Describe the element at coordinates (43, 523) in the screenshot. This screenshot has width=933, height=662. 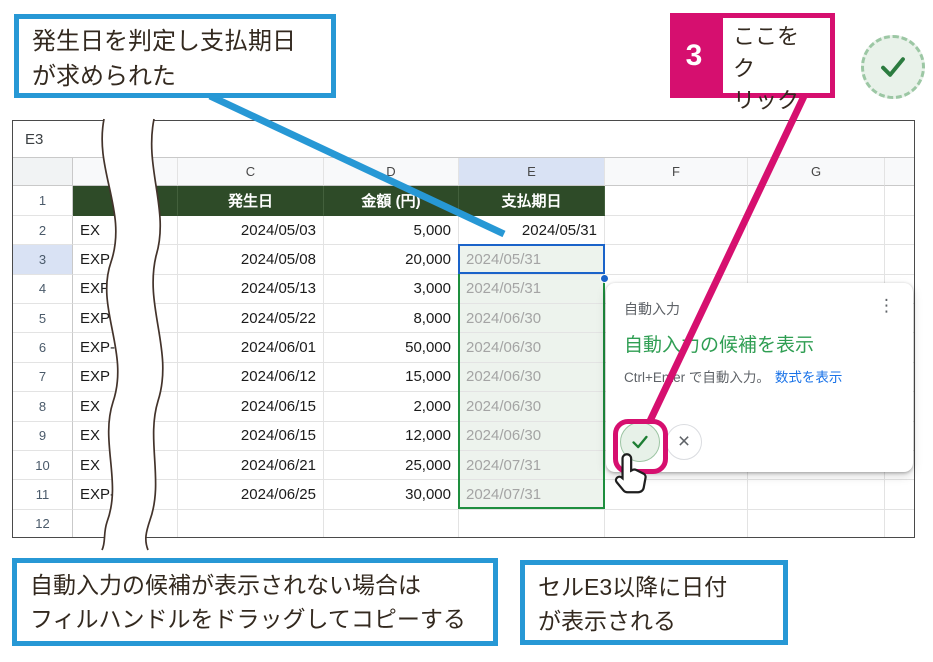
I see `row-number: 12` at that location.